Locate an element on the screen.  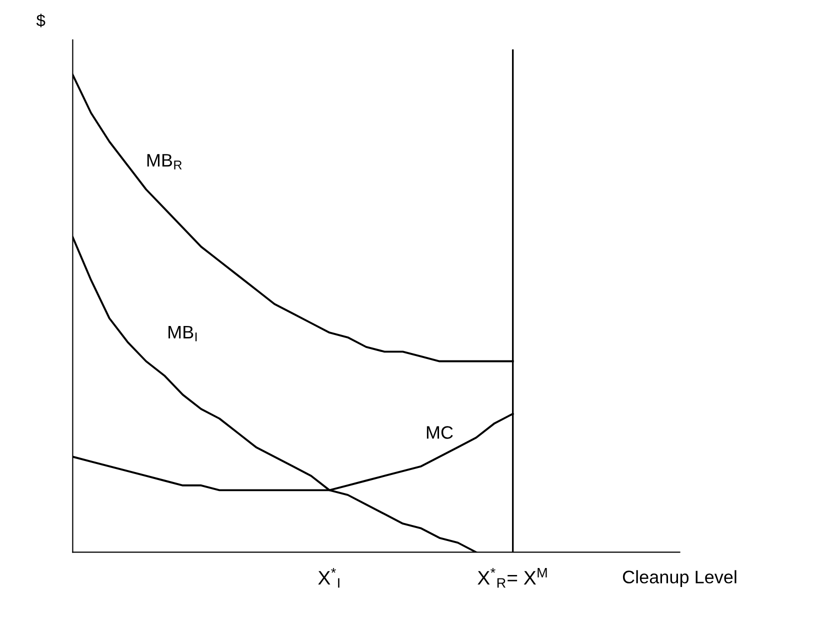
series-label: MB$_{R}$ is located at coordinates (164, 162).